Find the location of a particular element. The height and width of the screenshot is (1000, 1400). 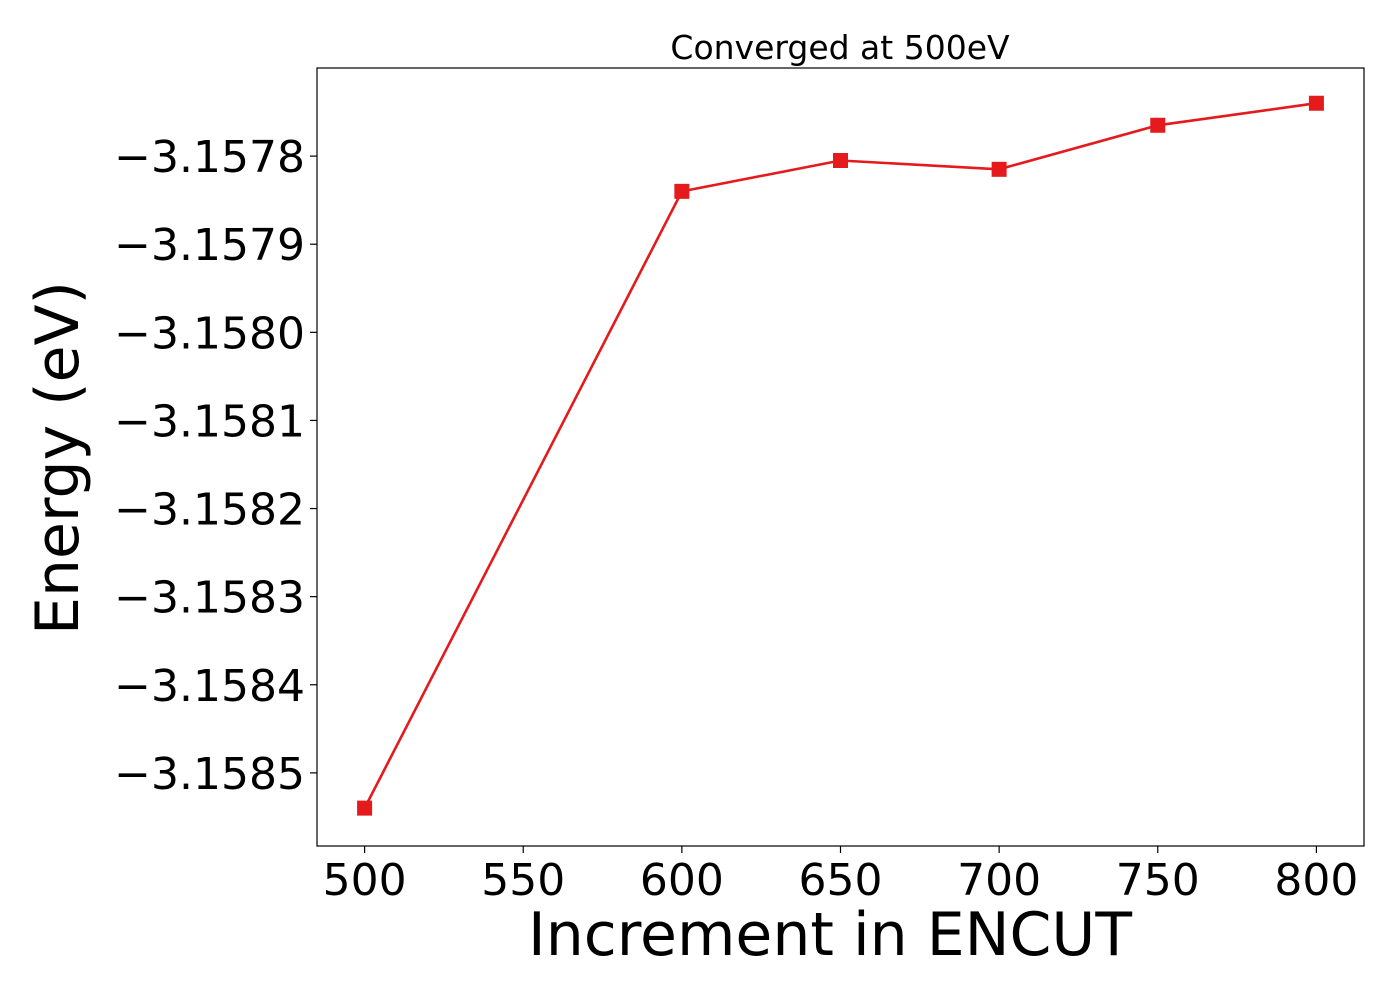

y-tick-label: −3.1580 is located at coordinates (209, 333).